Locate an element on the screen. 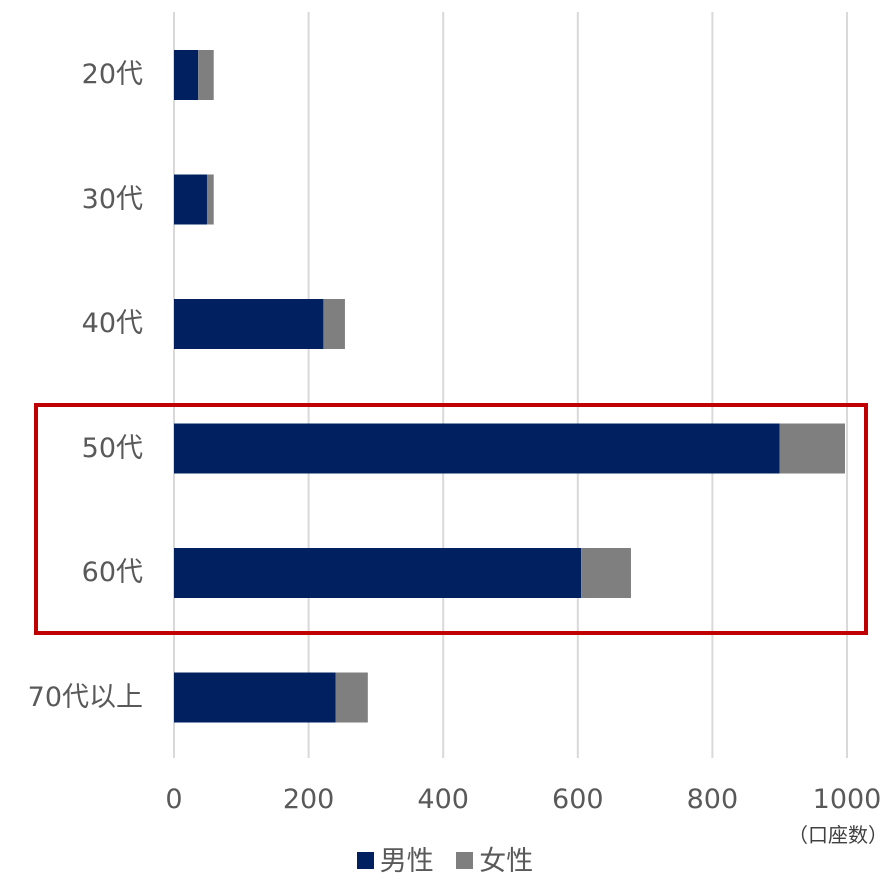 The width and height of the screenshot is (890, 879). unit-label: （口座数） is located at coordinates (838, 835).